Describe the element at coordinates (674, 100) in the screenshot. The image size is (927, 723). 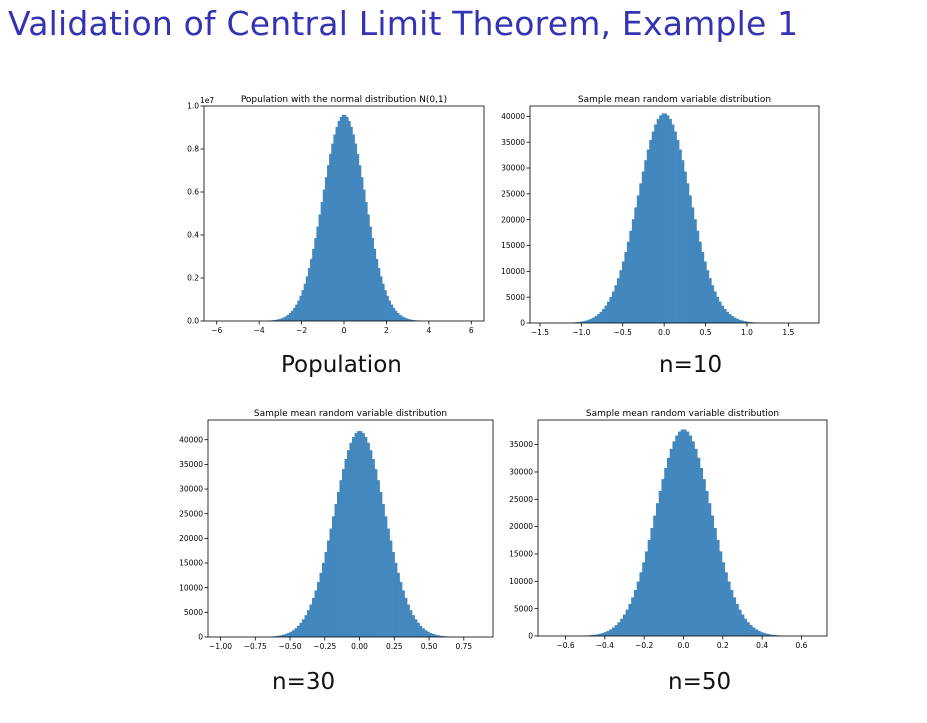
I see `chart-title: Sample mean random variable distribution` at that location.